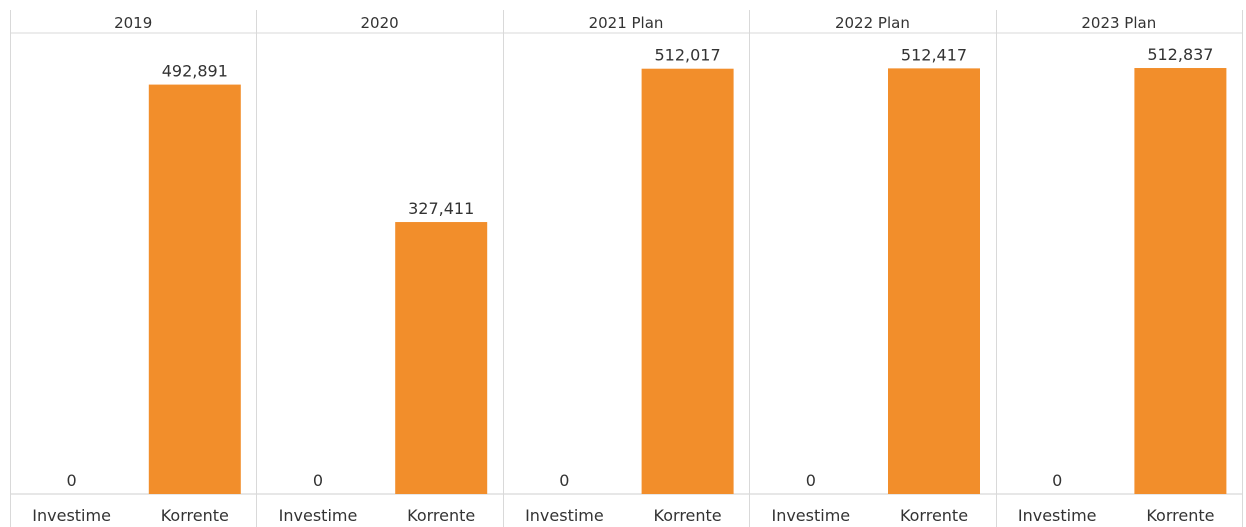 The image size is (1246, 527). Describe the element at coordinates (133, 23) in the screenshot. I see `panel-header: 2019` at that location.